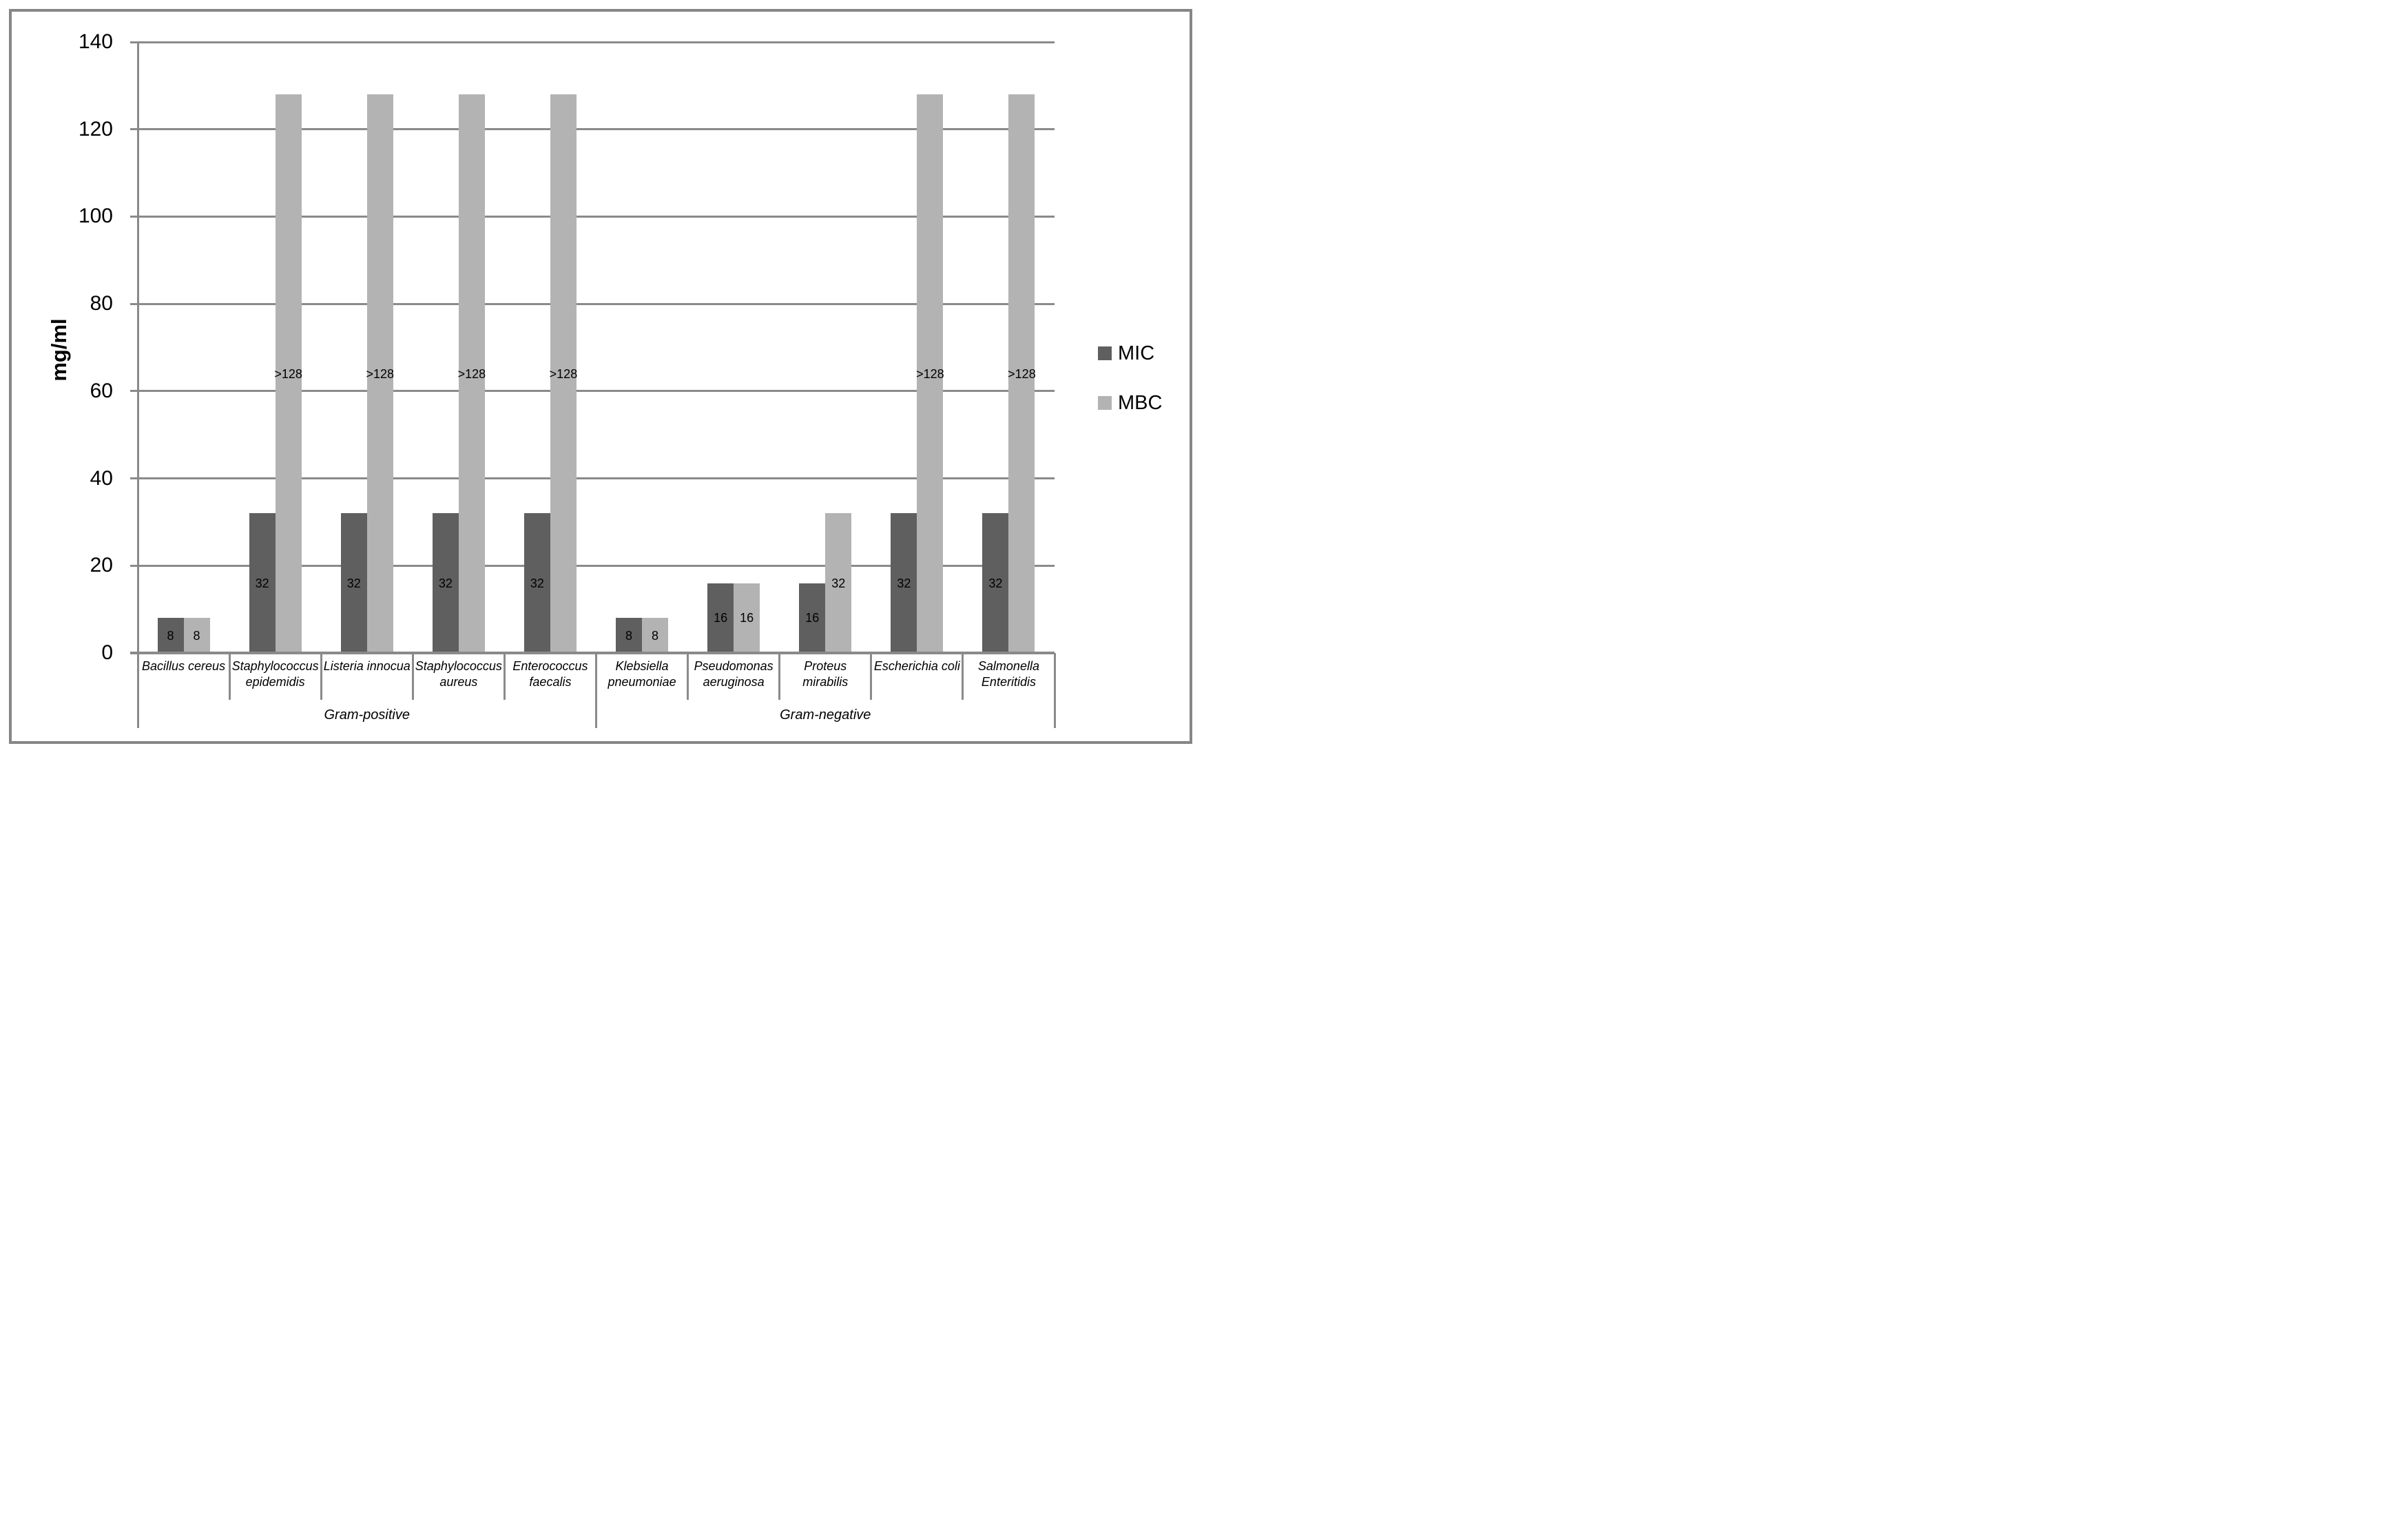  Describe the element at coordinates (101, 390) in the screenshot. I see `y-tick-label-60: 60` at that location.